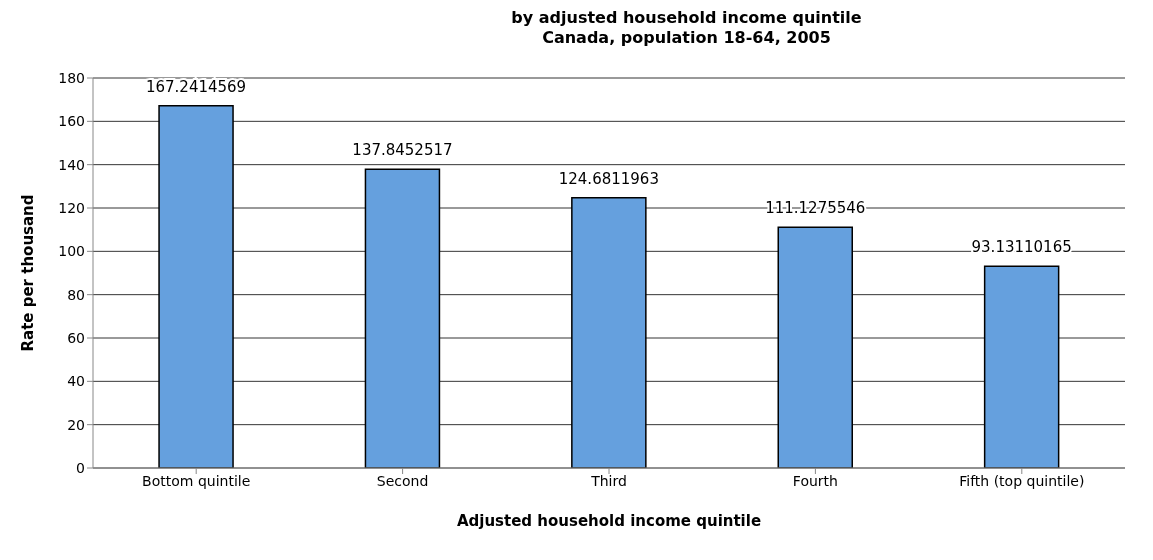 The width and height of the screenshot is (1153, 560). Describe the element at coordinates (608, 480) in the screenshot. I see `x-tick-label: Third` at that location.